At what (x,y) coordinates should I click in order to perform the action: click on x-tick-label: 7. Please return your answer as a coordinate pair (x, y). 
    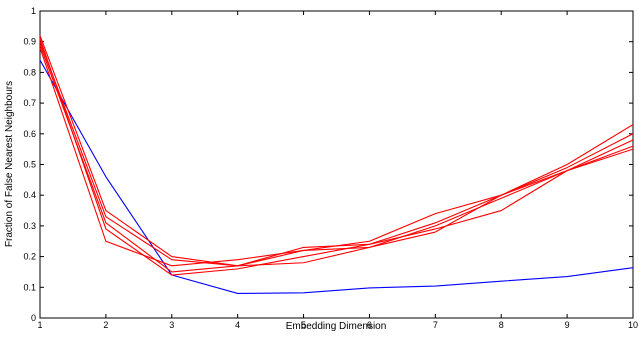
    Looking at the image, I should click on (435, 325).